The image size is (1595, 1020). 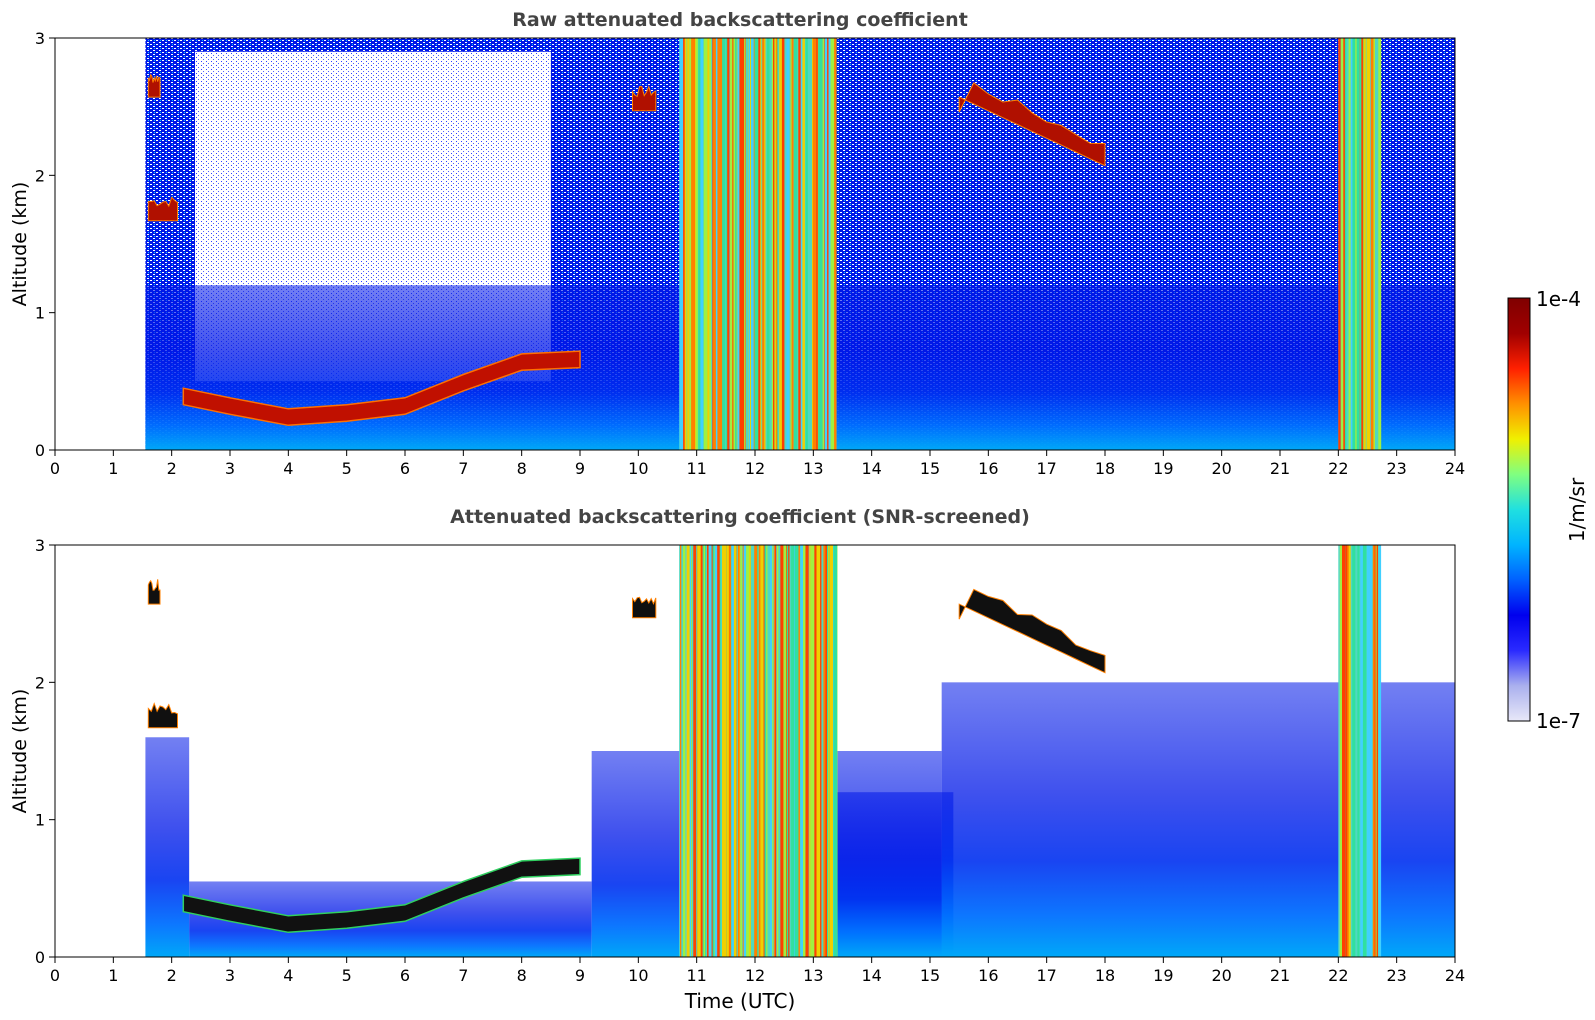 I want to click on y-tick-label: 0, so click(x=40, y=957).